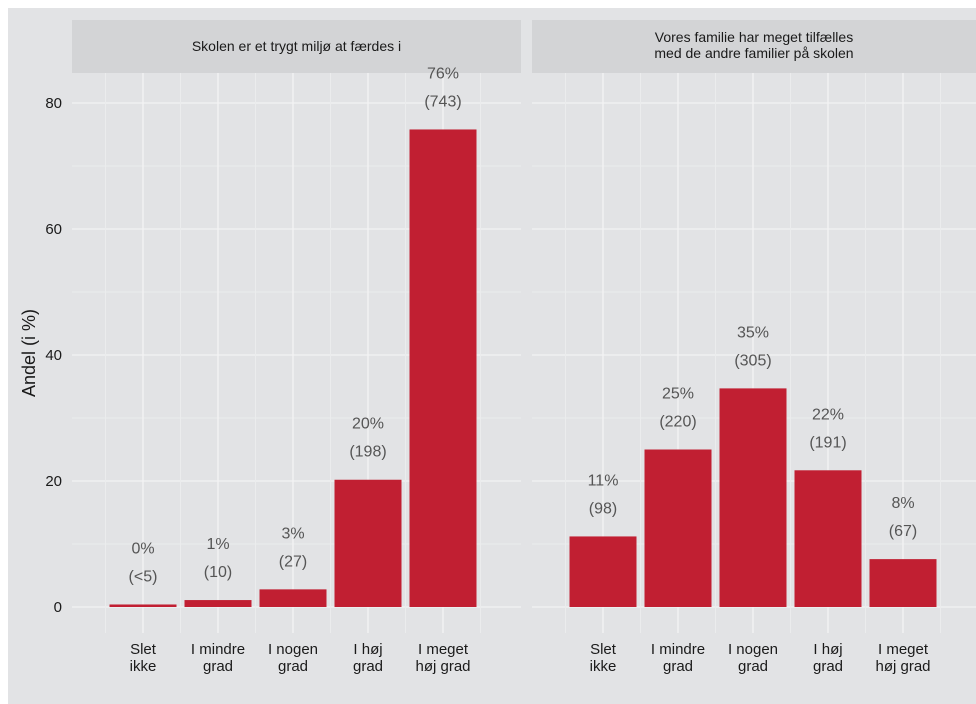  Describe the element at coordinates (603, 508) in the screenshot. I see `data-label-count: (98)` at that location.